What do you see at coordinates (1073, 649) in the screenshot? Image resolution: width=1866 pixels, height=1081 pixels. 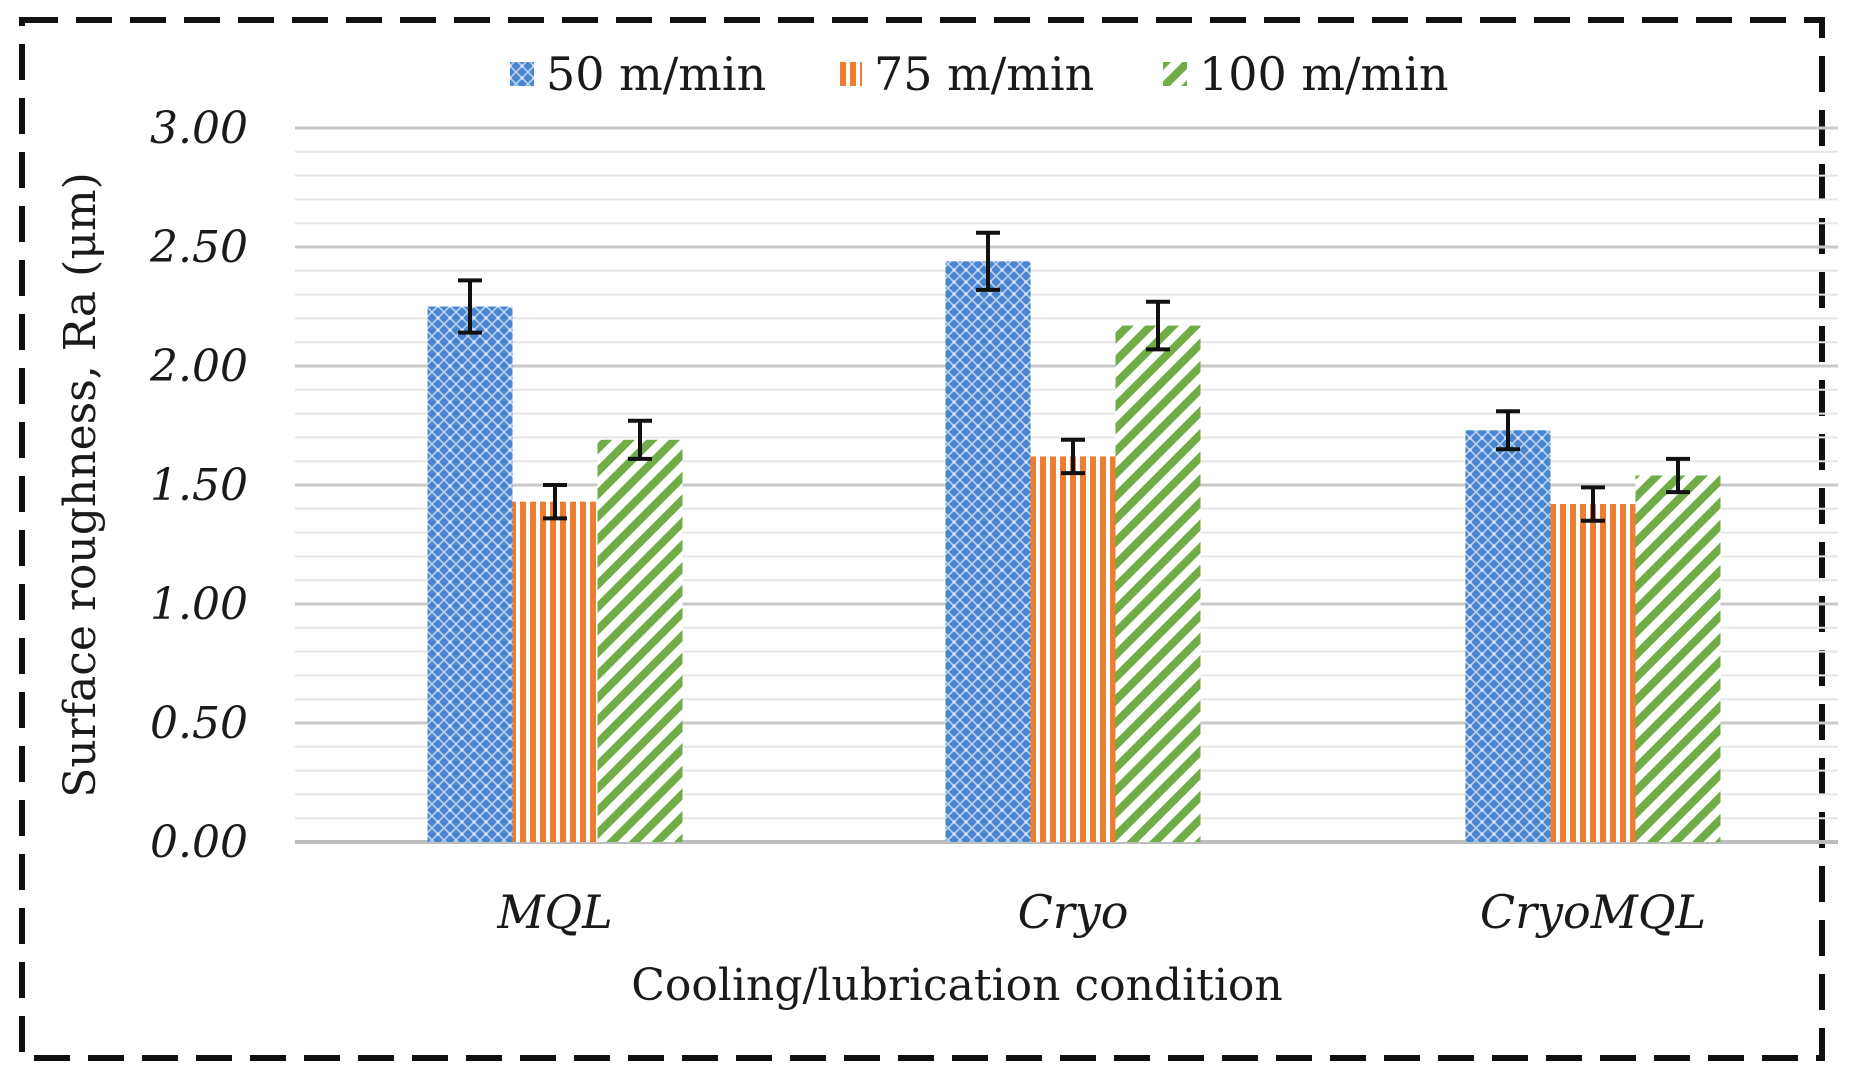 I see `bar-75-m-min-cryo` at bounding box center [1073, 649].